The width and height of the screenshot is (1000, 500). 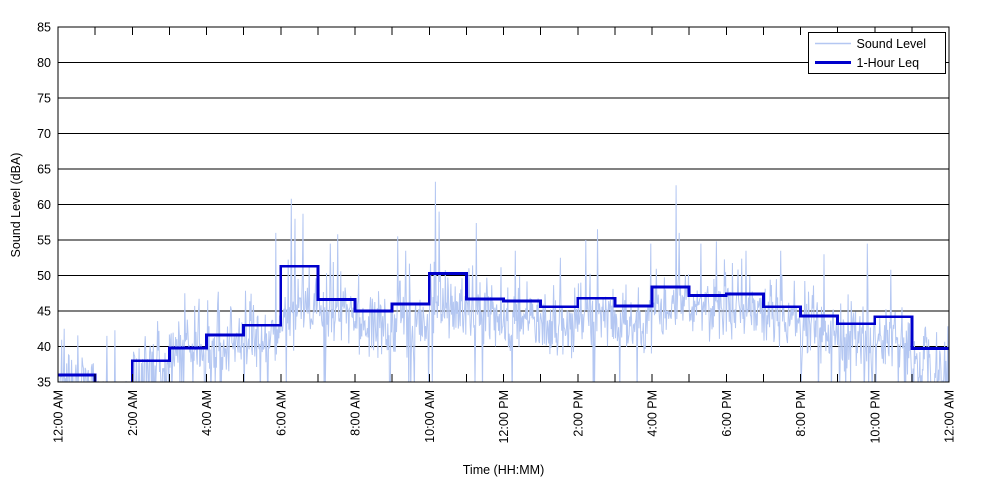 I want to click on y-axis-title: Sound Level (dBA), so click(x=16, y=205).